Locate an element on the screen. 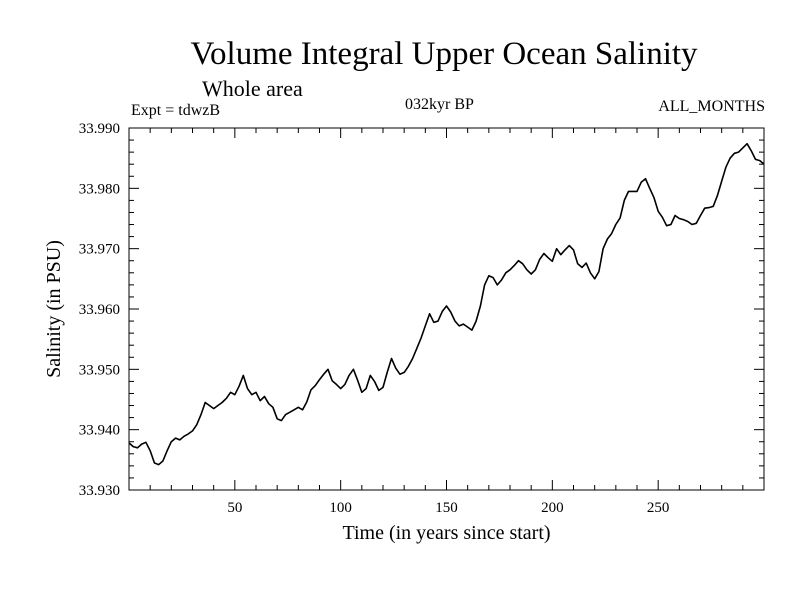 This screenshot has height=600, width=800. y-tick-label: 33.990 is located at coordinates (99, 129).